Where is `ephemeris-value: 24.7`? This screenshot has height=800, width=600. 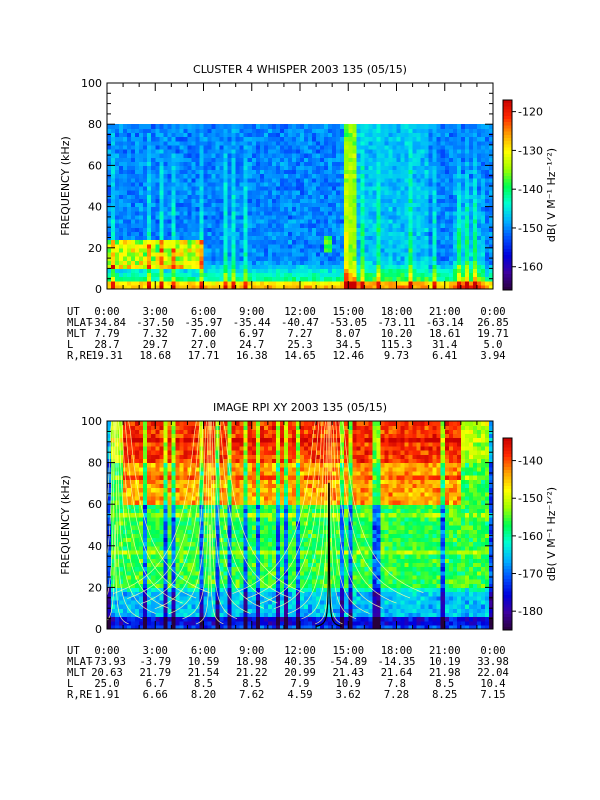 ephemeris-value: 24.7 is located at coordinates (251, 345).